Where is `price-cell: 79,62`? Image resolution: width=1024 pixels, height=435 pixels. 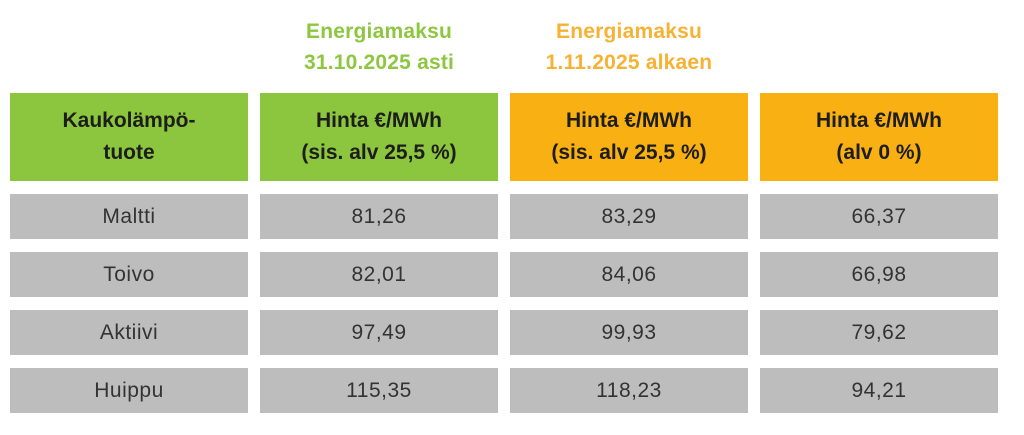
price-cell: 79,62 is located at coordinates (879, 332).